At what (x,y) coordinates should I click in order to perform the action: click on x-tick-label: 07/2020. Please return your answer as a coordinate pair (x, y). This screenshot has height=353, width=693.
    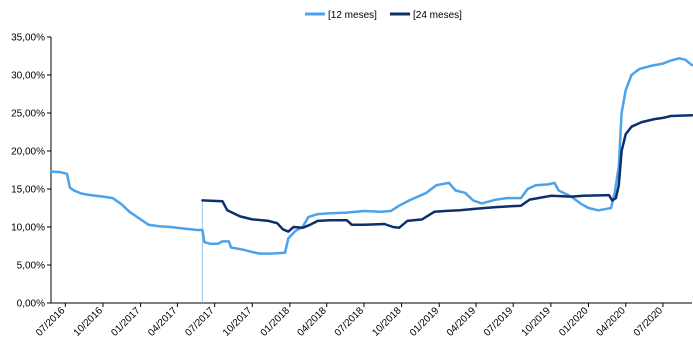
    Looking at the image, I should click on (649, 322).